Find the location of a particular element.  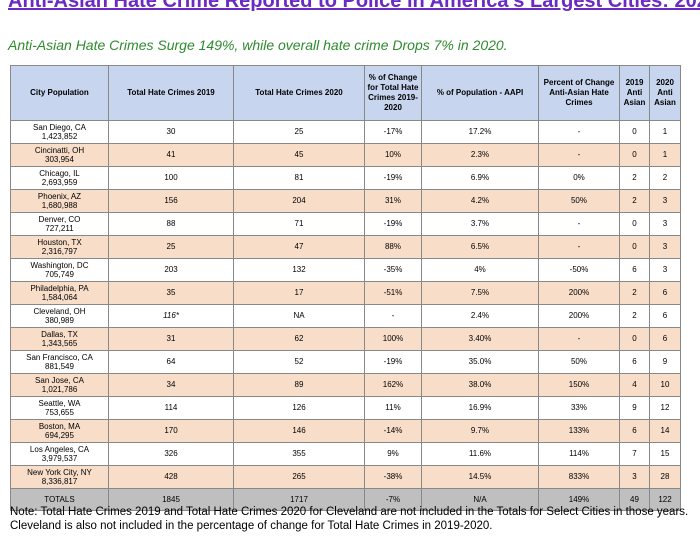

cell-total-2020: 62 is located at coordinates (299, 339).